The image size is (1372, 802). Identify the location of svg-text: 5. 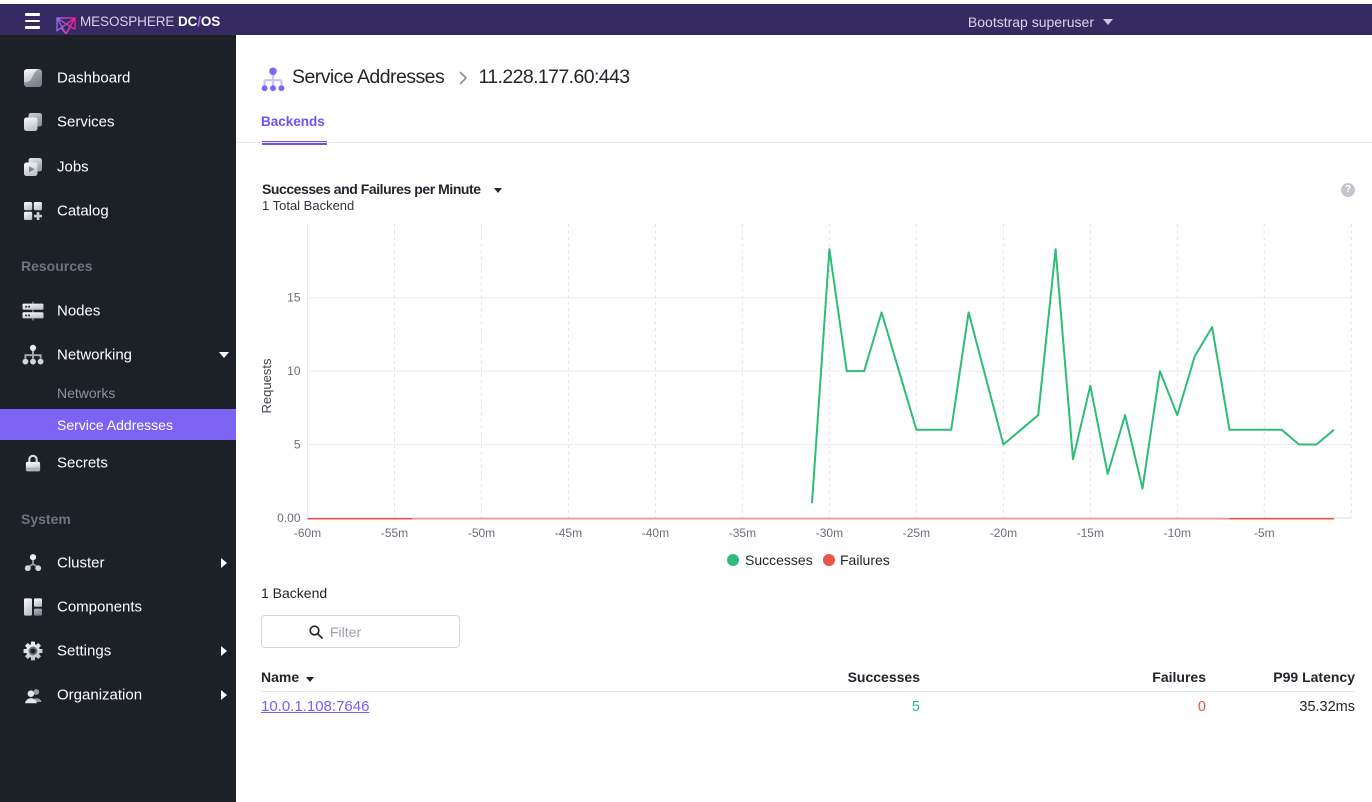
(297, 445).